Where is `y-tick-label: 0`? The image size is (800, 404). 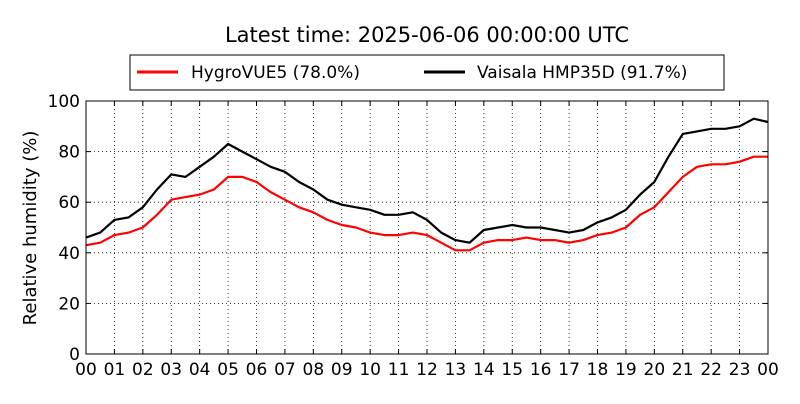 y-tick-label: 0 is located at coordinates (74, 355).